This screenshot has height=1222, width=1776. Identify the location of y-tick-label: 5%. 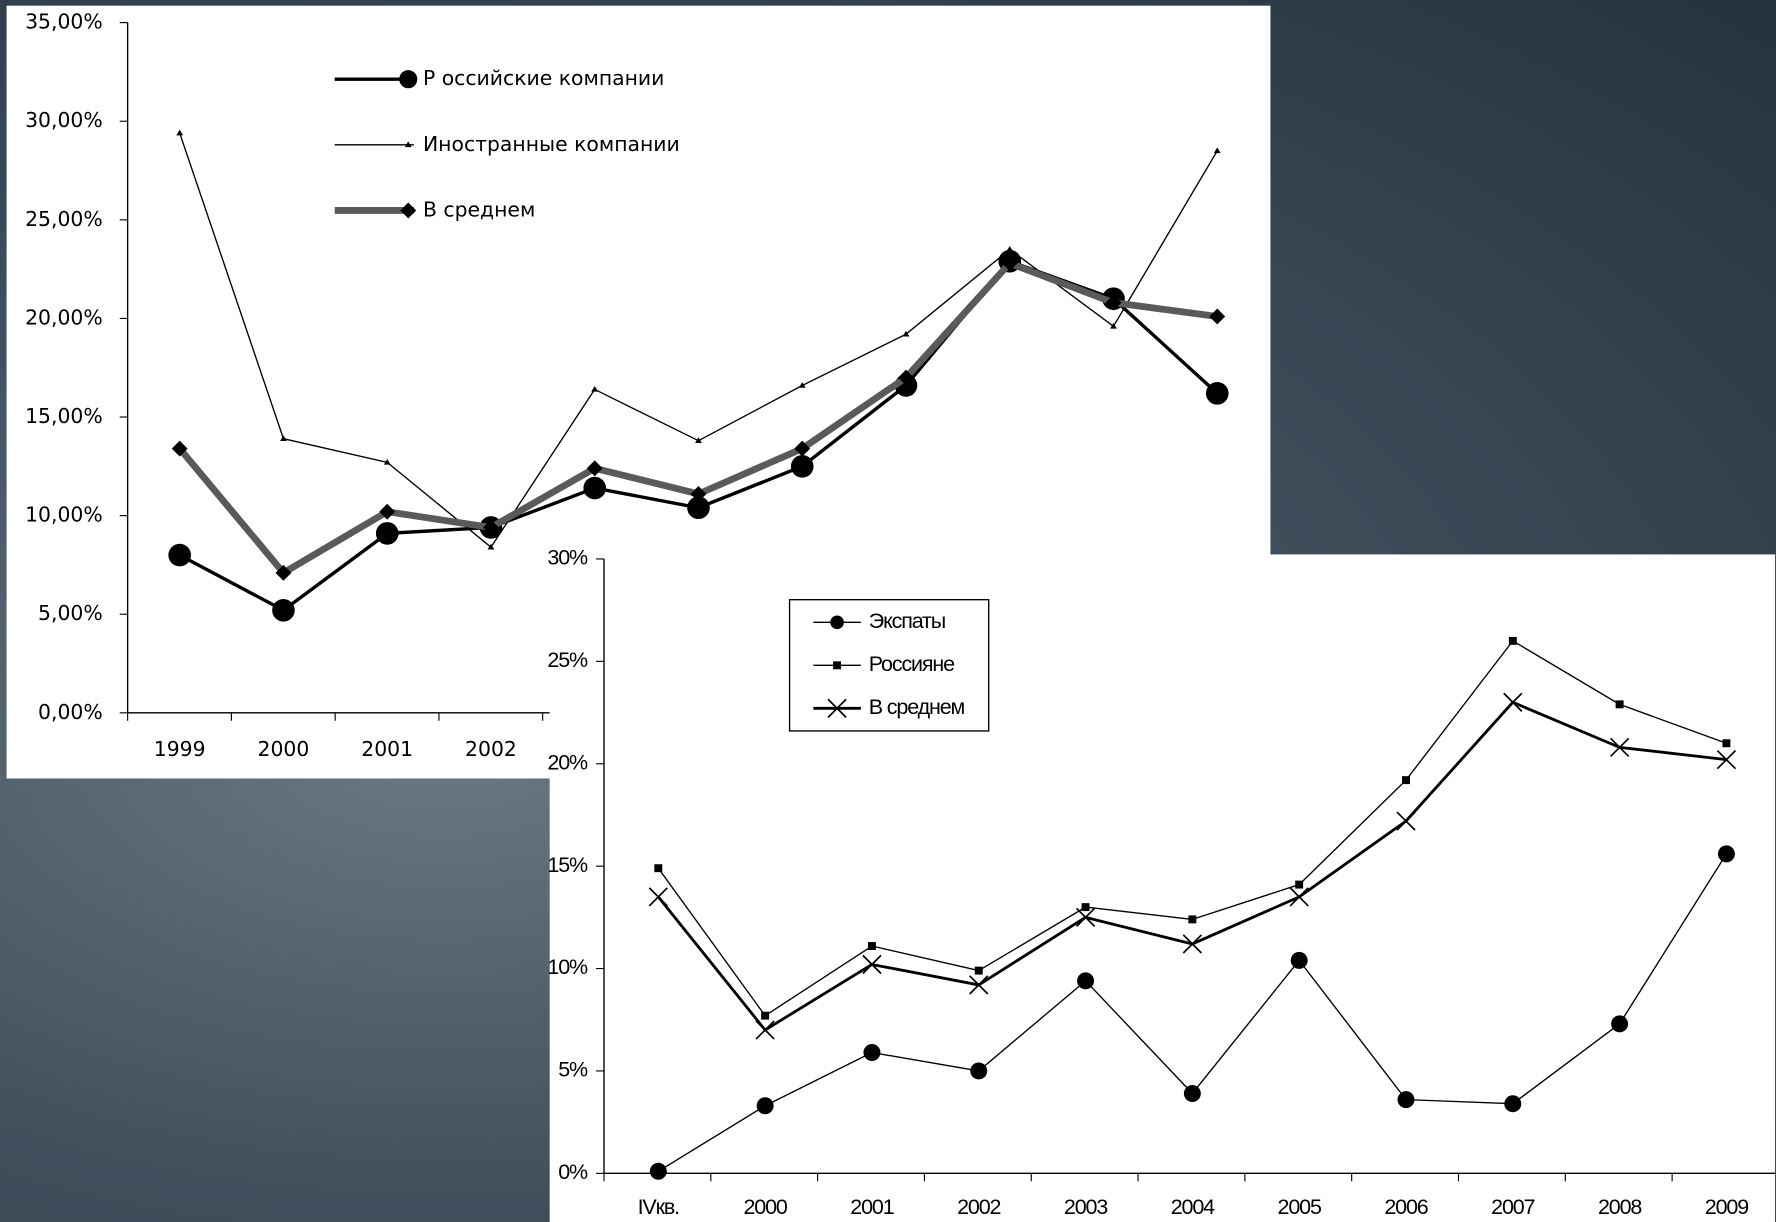
(573, 1070).